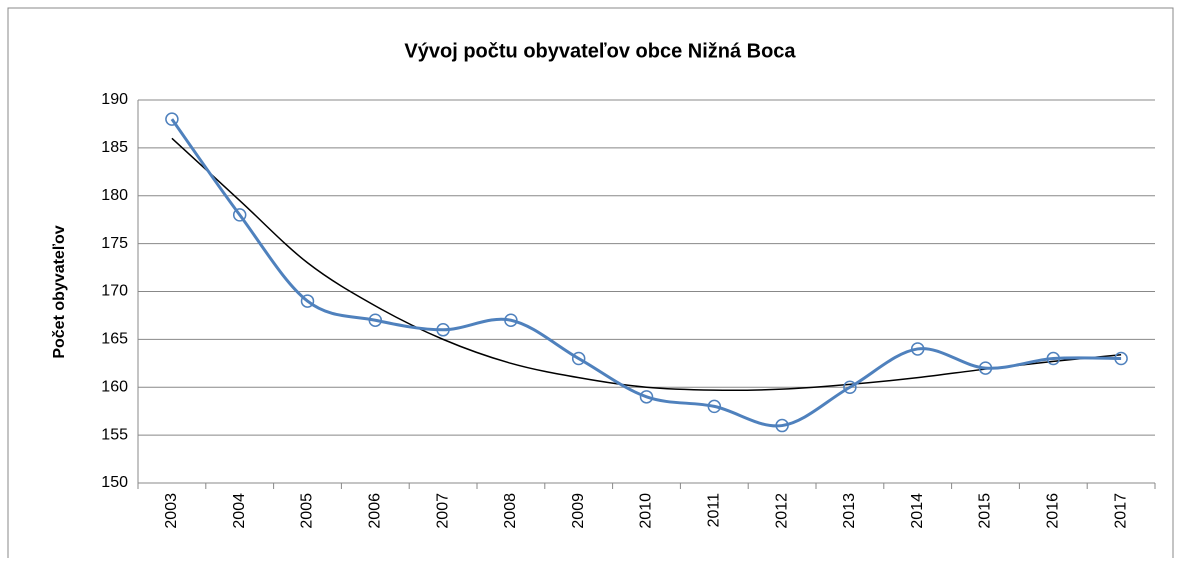 This screenshot has width=1181, height=563. What do you see at coordinates (781, 511) in the screenshot?
I see `x-tick-label: 2012` at bounding box center [781, 511].